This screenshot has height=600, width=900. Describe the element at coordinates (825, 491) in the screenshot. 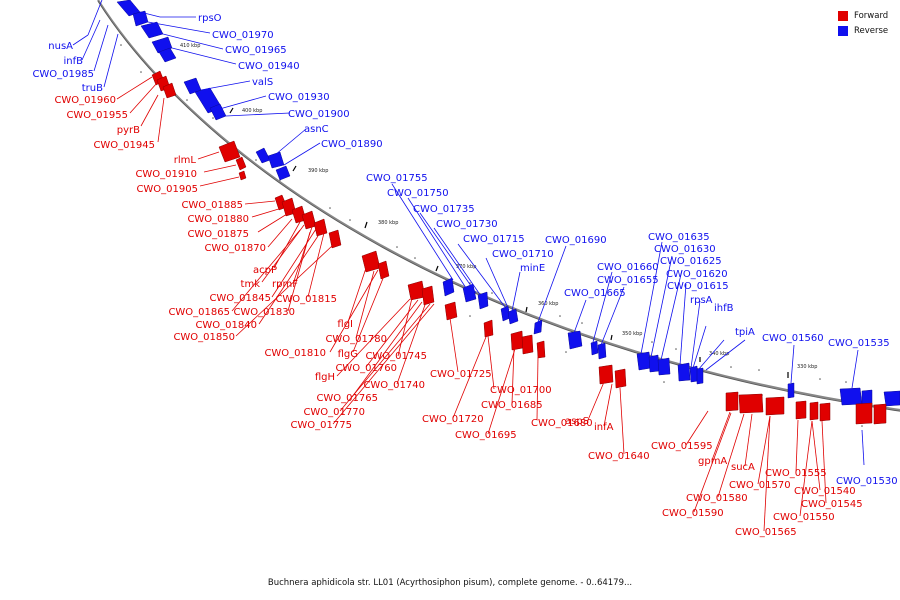

I see `gene-label: CWO_01540` at that location.